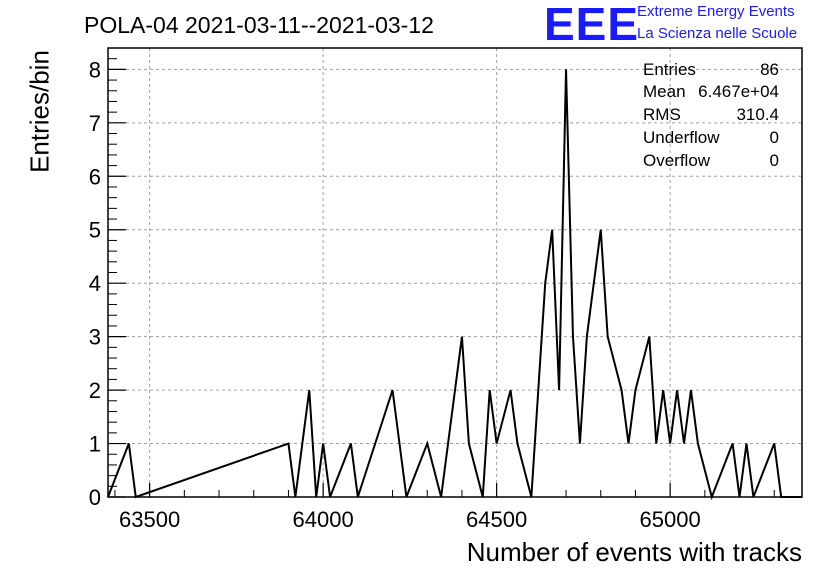 The width and height of the screenshot is (836, 572). I want to click on x-axis: 63500 64000 64500 65000, so click(444, 507).